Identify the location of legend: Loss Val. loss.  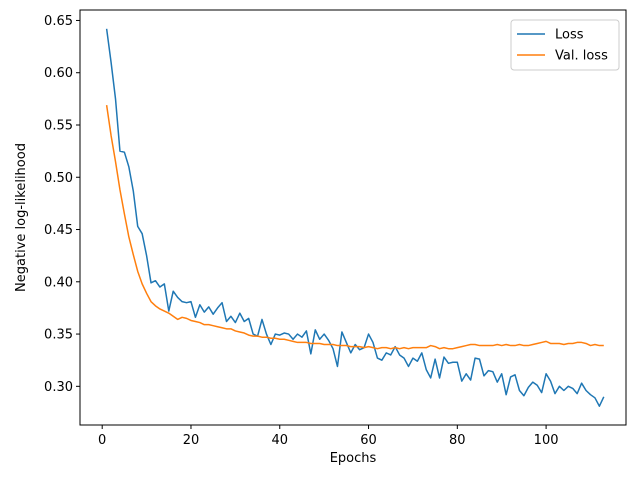
(565, 45).